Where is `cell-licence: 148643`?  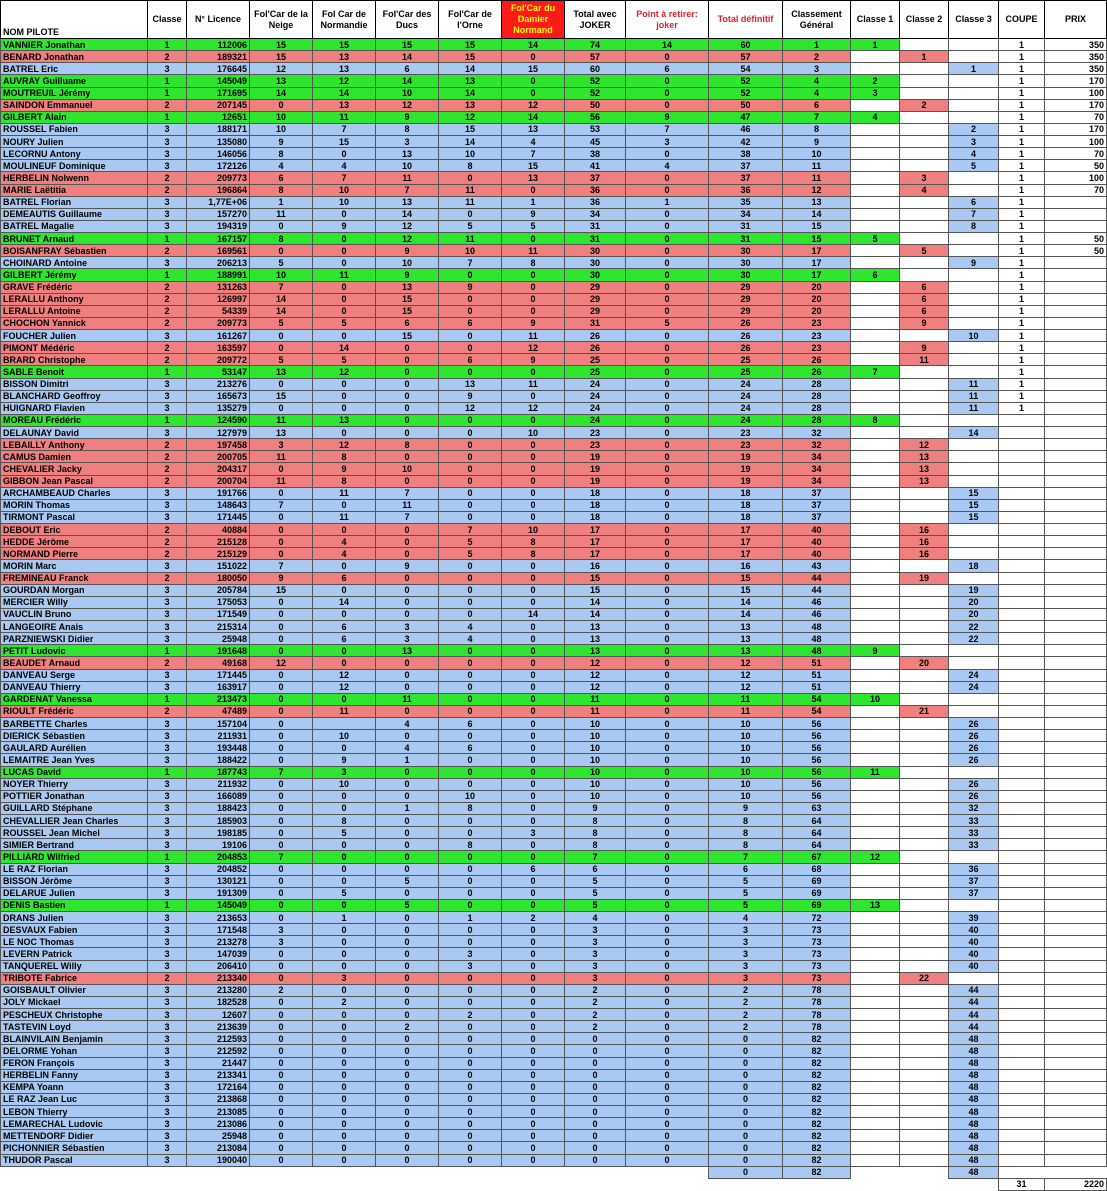 cell-licence: 148643 is located at coordinates (218, 505).